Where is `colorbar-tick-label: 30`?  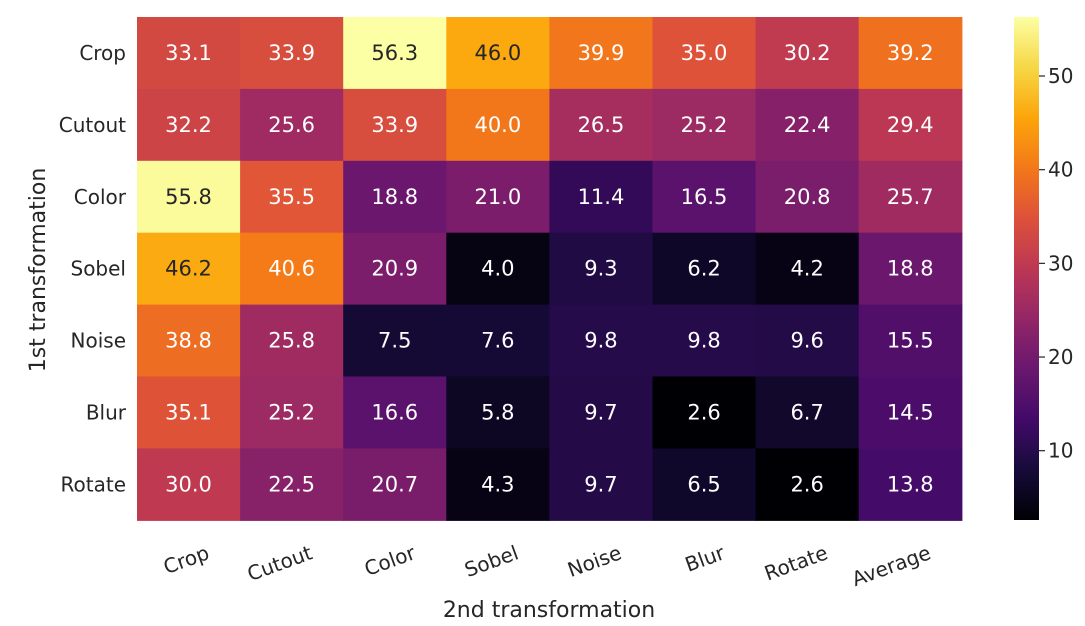 colorbar-tick-label: 30 is located at coordinates (1060, 263).